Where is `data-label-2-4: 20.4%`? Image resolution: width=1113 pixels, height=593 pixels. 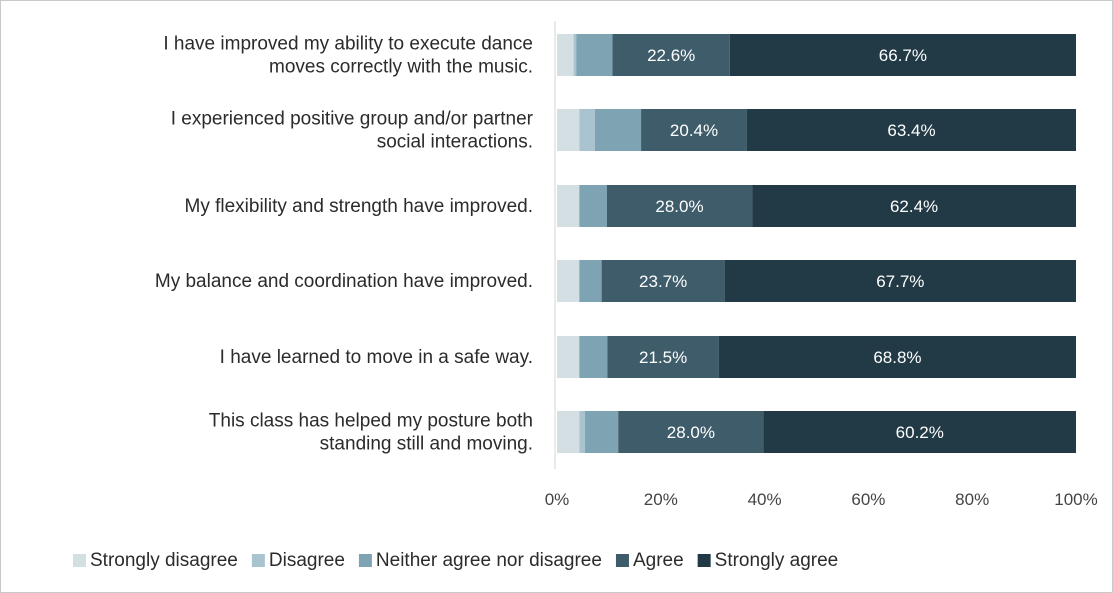
data-label-2-4: 20.4% is located at coordinates (694, 130).